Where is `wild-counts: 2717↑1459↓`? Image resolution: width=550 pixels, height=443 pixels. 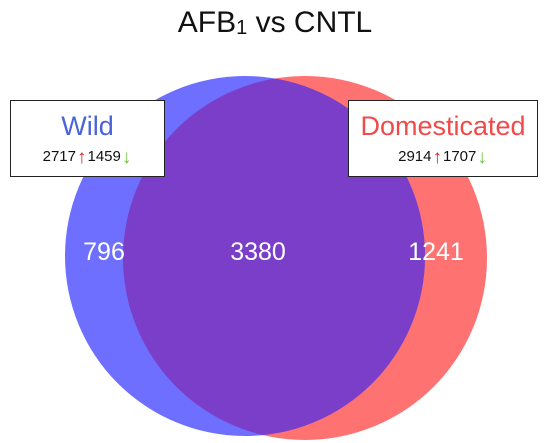 wild-counts: 2717↑1459↓ is located at coordinates (87, 158).